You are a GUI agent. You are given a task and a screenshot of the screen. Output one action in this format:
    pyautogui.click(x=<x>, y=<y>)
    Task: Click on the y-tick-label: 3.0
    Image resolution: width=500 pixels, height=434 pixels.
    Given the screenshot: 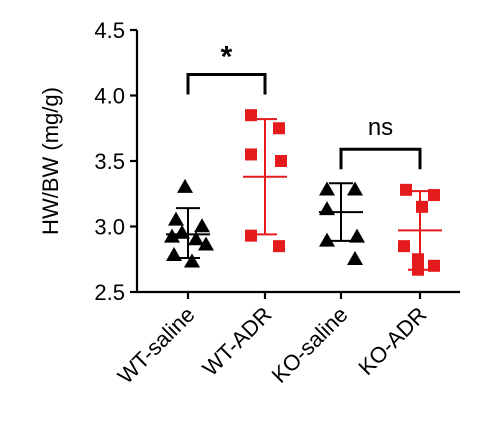 What is the action you would take?
    pyautogui.click(x=109, y=227)
    